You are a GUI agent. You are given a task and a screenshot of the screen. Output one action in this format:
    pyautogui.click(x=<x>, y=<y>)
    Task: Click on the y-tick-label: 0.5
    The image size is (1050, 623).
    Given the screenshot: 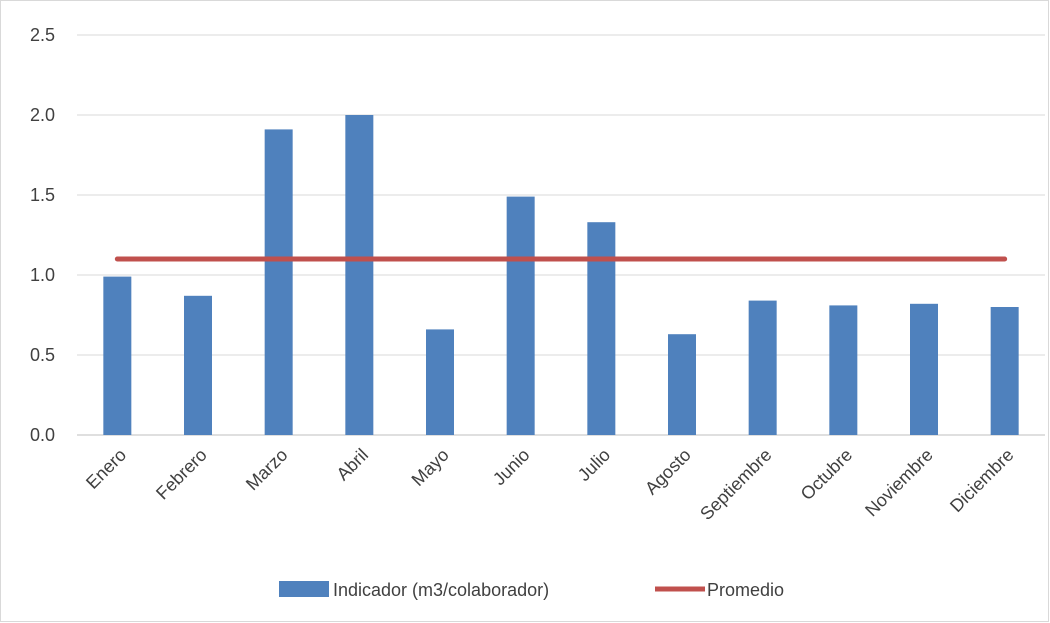 What is the action you would take?
    pyautogui.click(x=42, y=355)
    